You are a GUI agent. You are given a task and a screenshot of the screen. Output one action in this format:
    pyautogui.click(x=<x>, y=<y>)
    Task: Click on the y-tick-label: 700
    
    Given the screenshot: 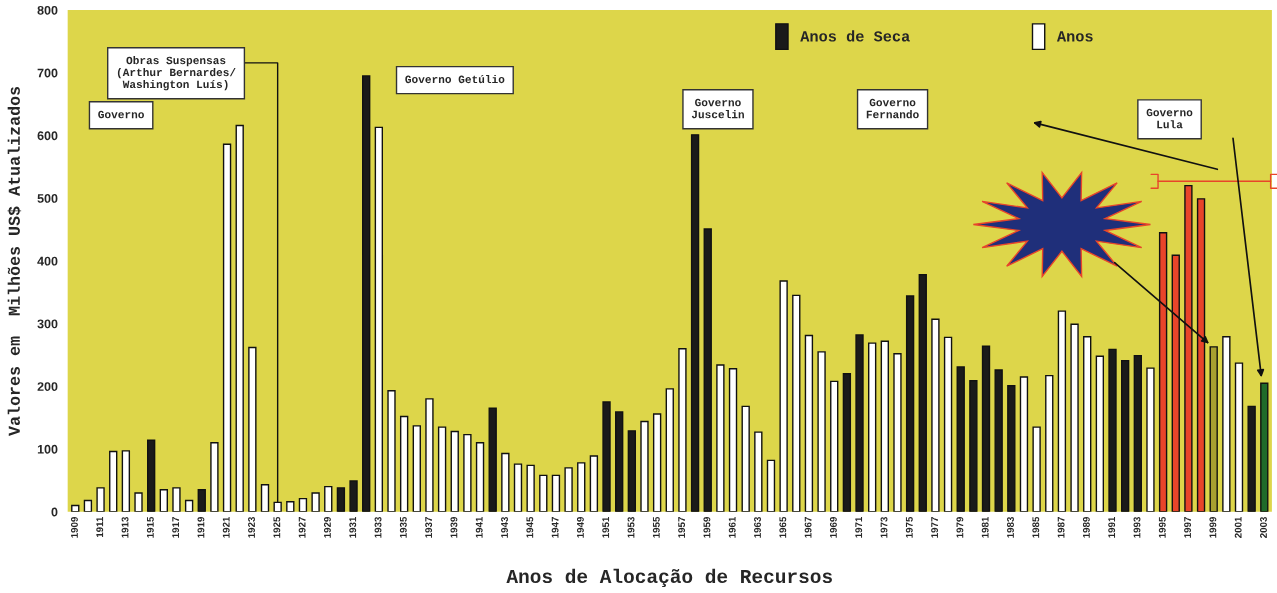 What is the action you would take?
    pyautogui.click(x=47, y=73)
    